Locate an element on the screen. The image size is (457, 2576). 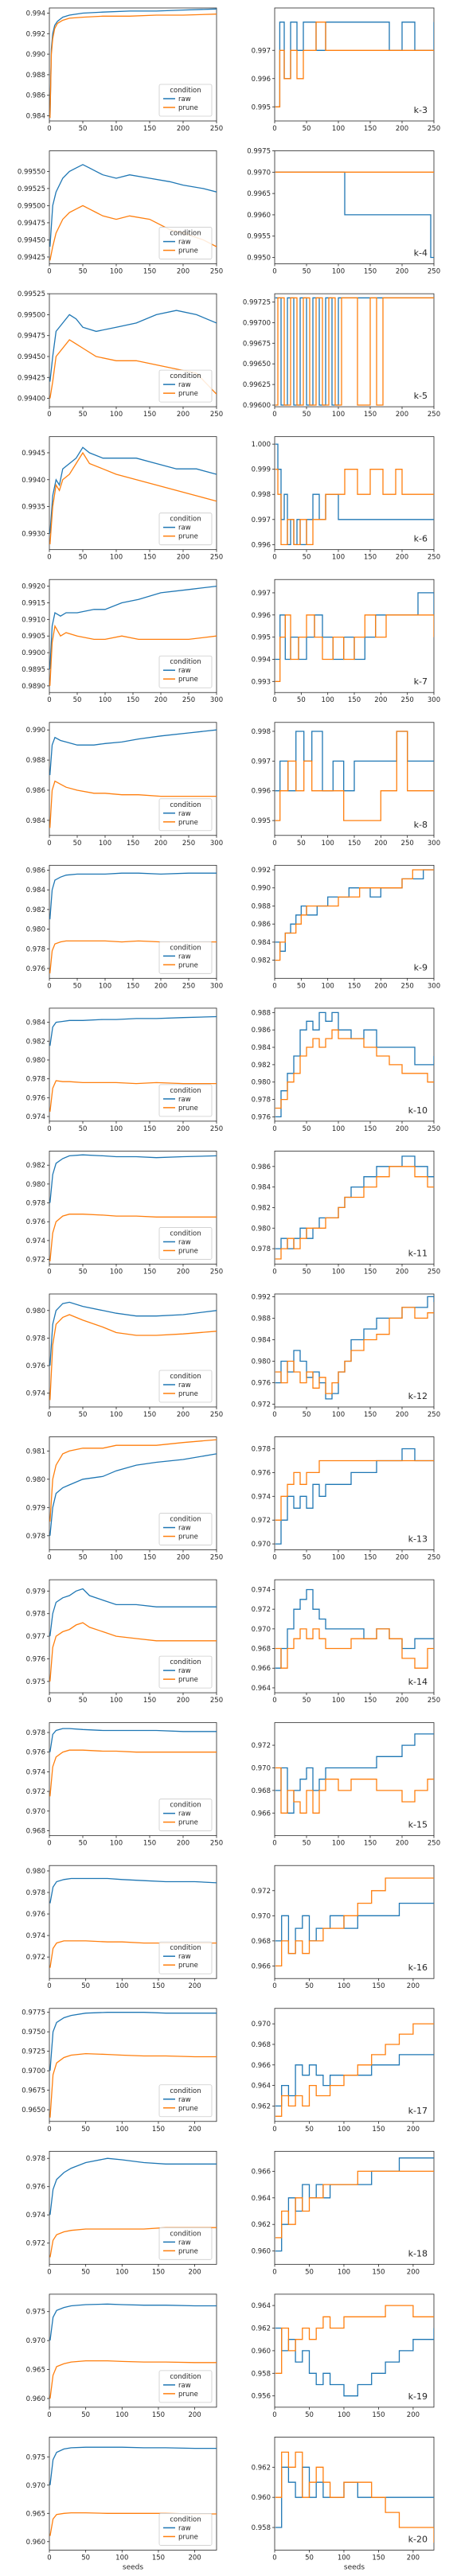
y-tick-label: 0.975 is located at coordinates (35, 2313).